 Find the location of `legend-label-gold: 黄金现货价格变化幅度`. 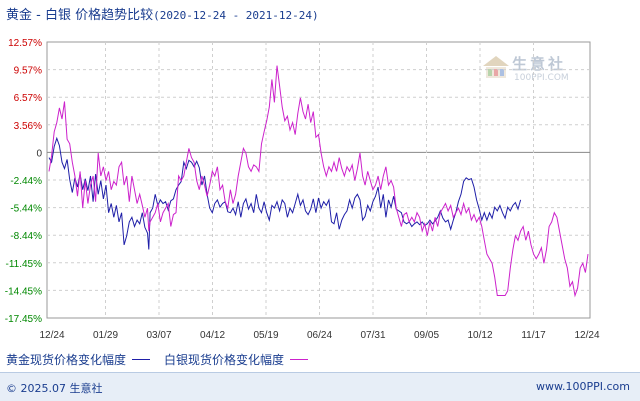

legend-label-gold: 黄金现货价格变化幅度 is located at coordinates (66, 359).